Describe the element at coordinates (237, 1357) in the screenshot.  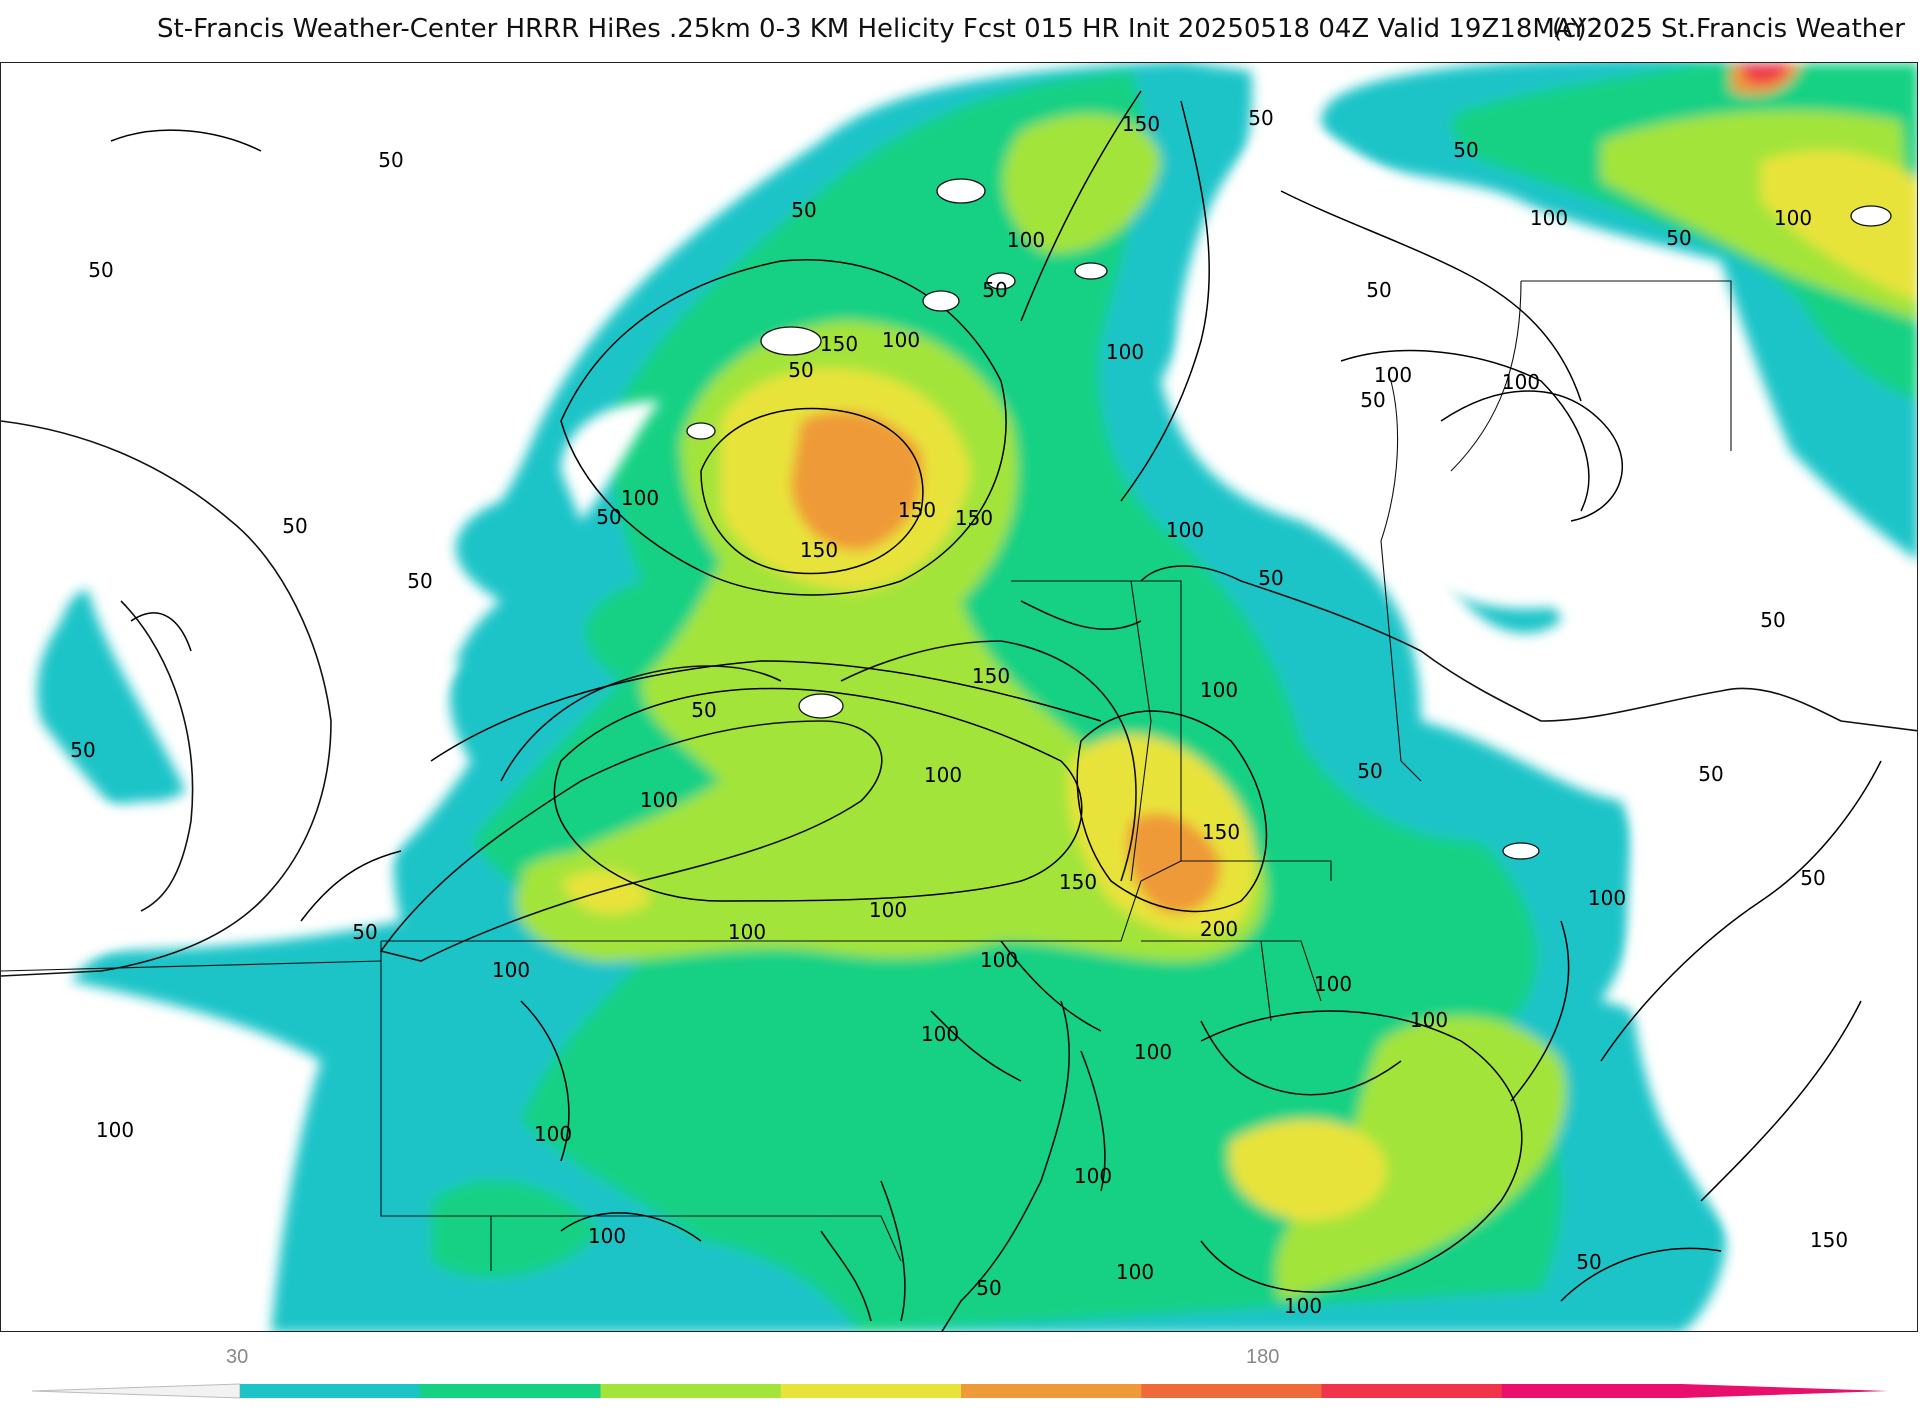
I see `colorbar-tick-label: 30` at that location.